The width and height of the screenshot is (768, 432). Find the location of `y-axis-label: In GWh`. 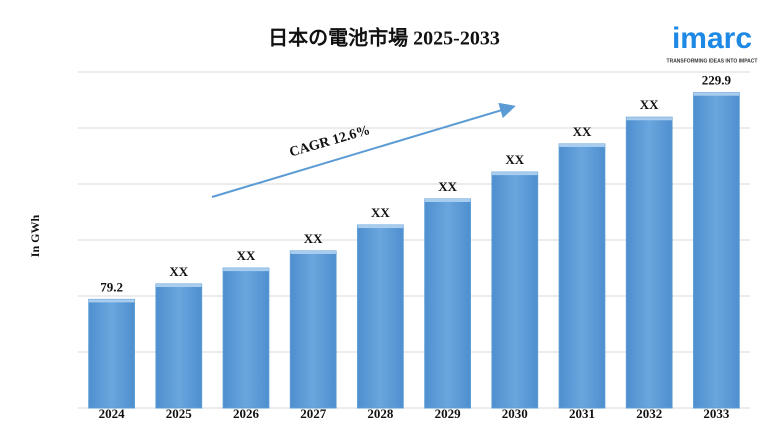

y-axis-label: In GWh is located at coordinates (35, 236).